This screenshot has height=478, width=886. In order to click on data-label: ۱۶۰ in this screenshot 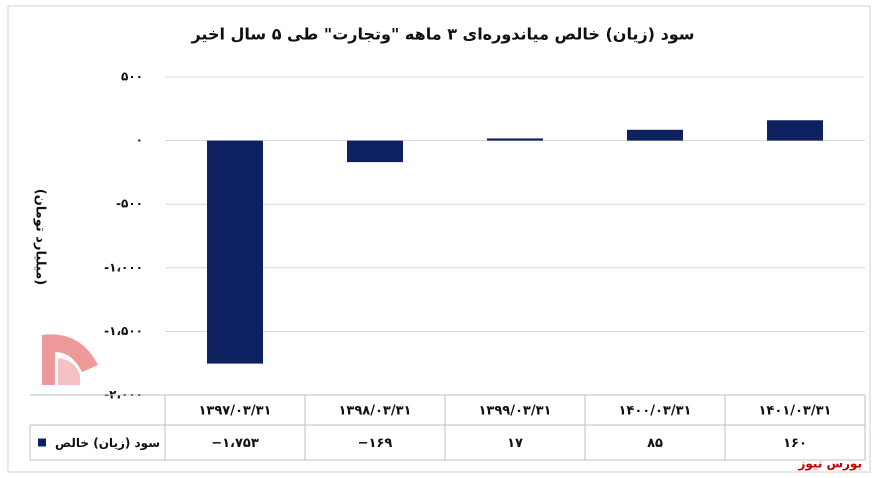, I will do `click(795, 443)`.